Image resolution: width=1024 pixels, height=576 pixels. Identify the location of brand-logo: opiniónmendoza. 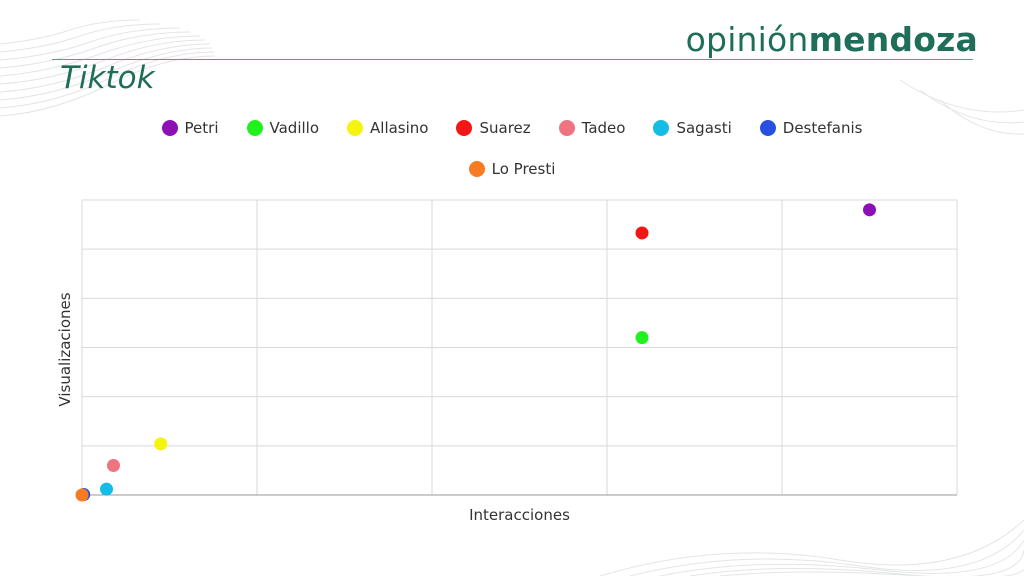
(832, 39).